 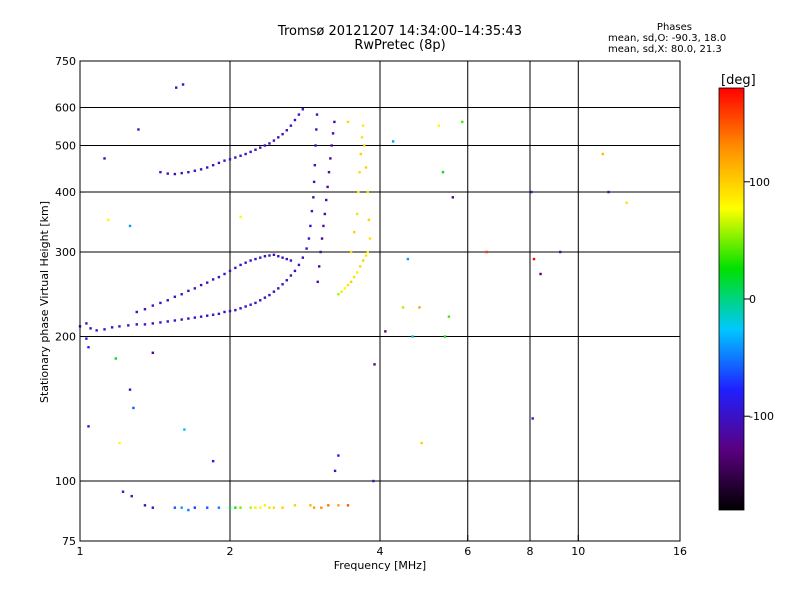 What do you see at coordinates (667, 38) in the screenshot?
I see `phase-legend-o: mean, sd,O: -90.3, 18.0` at bounding box center [667, 38].